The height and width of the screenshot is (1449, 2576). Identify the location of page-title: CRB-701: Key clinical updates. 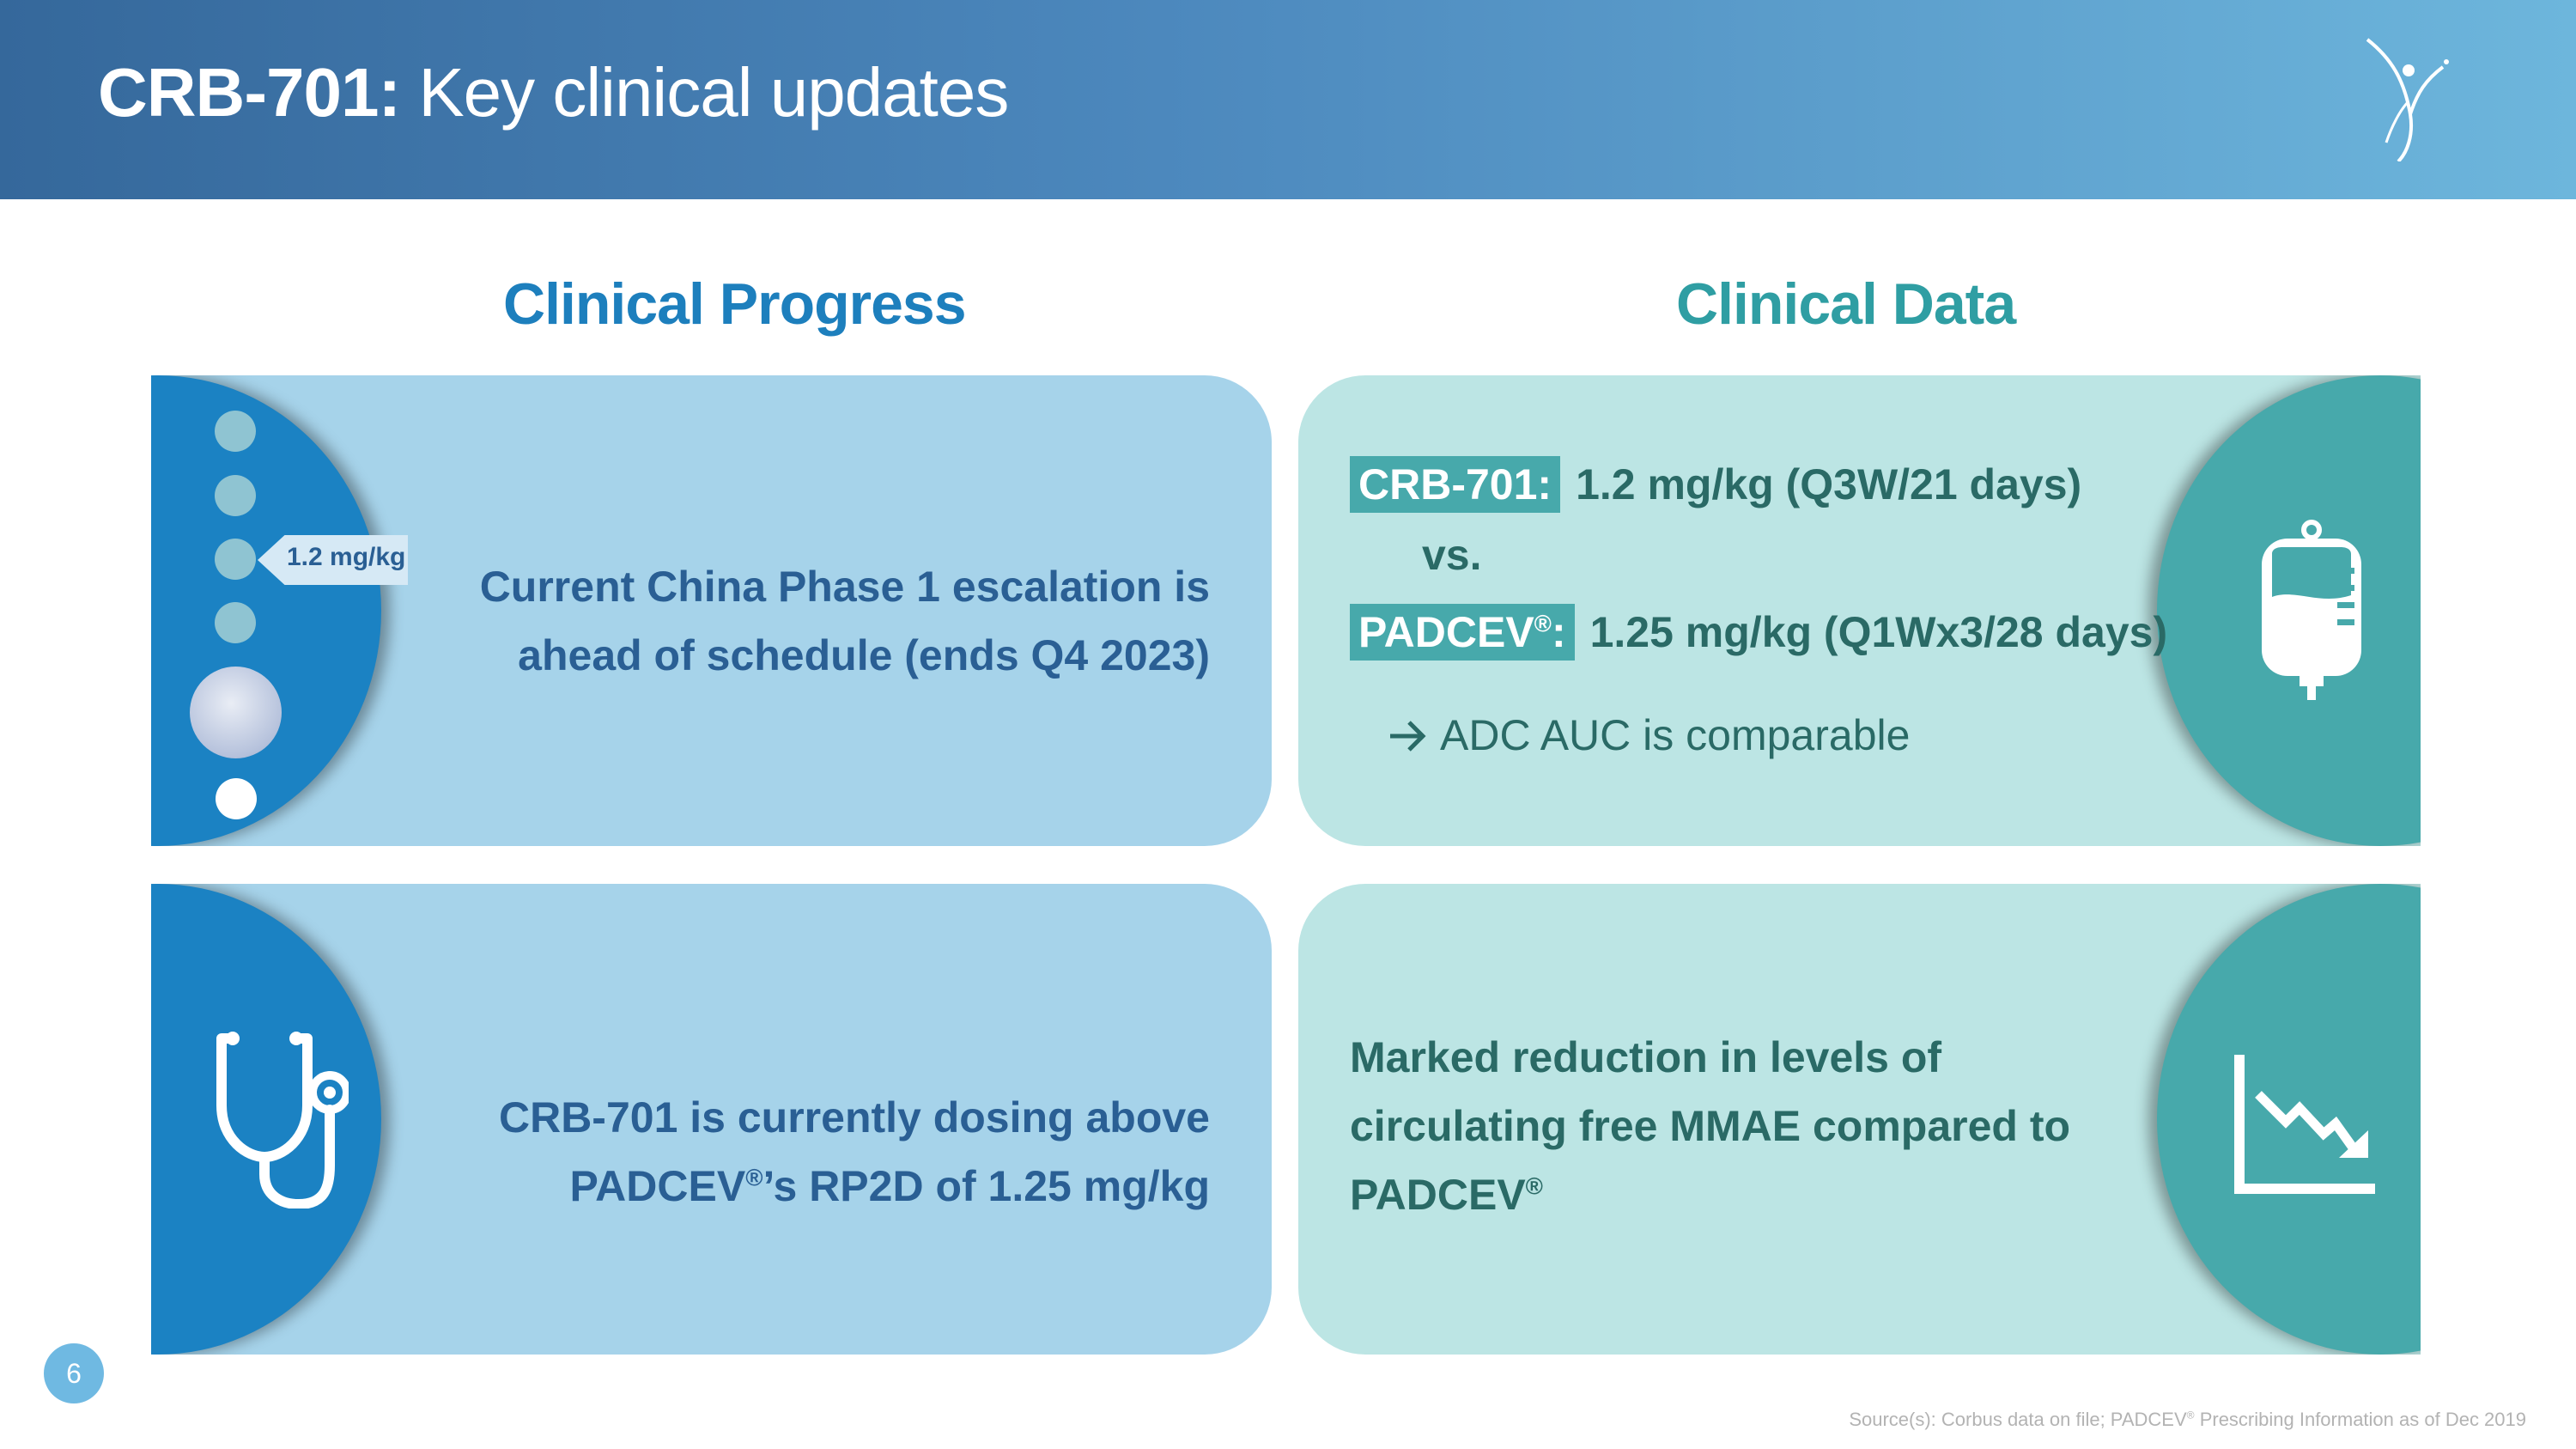
(554, 92).